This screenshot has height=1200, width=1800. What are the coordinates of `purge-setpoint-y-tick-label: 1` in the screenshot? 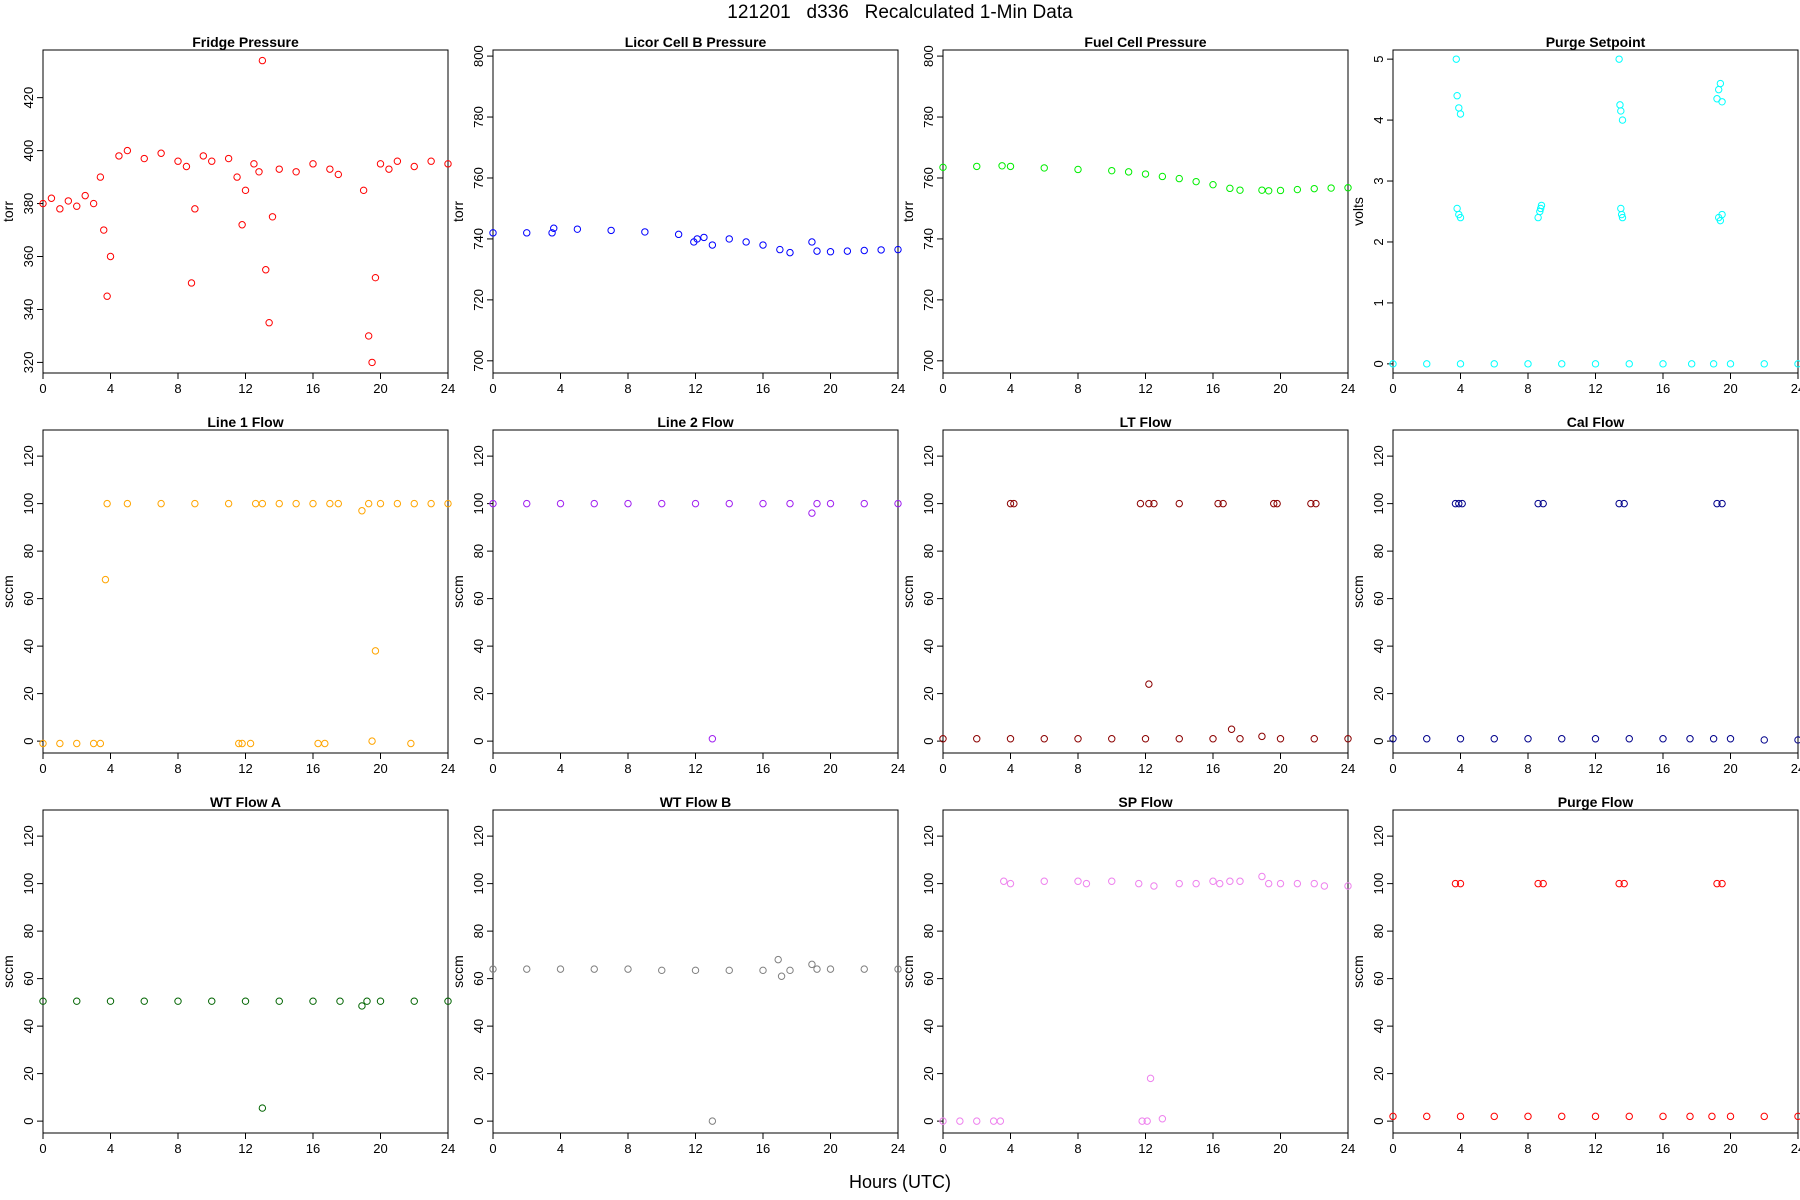 It's located at (1378, 302).